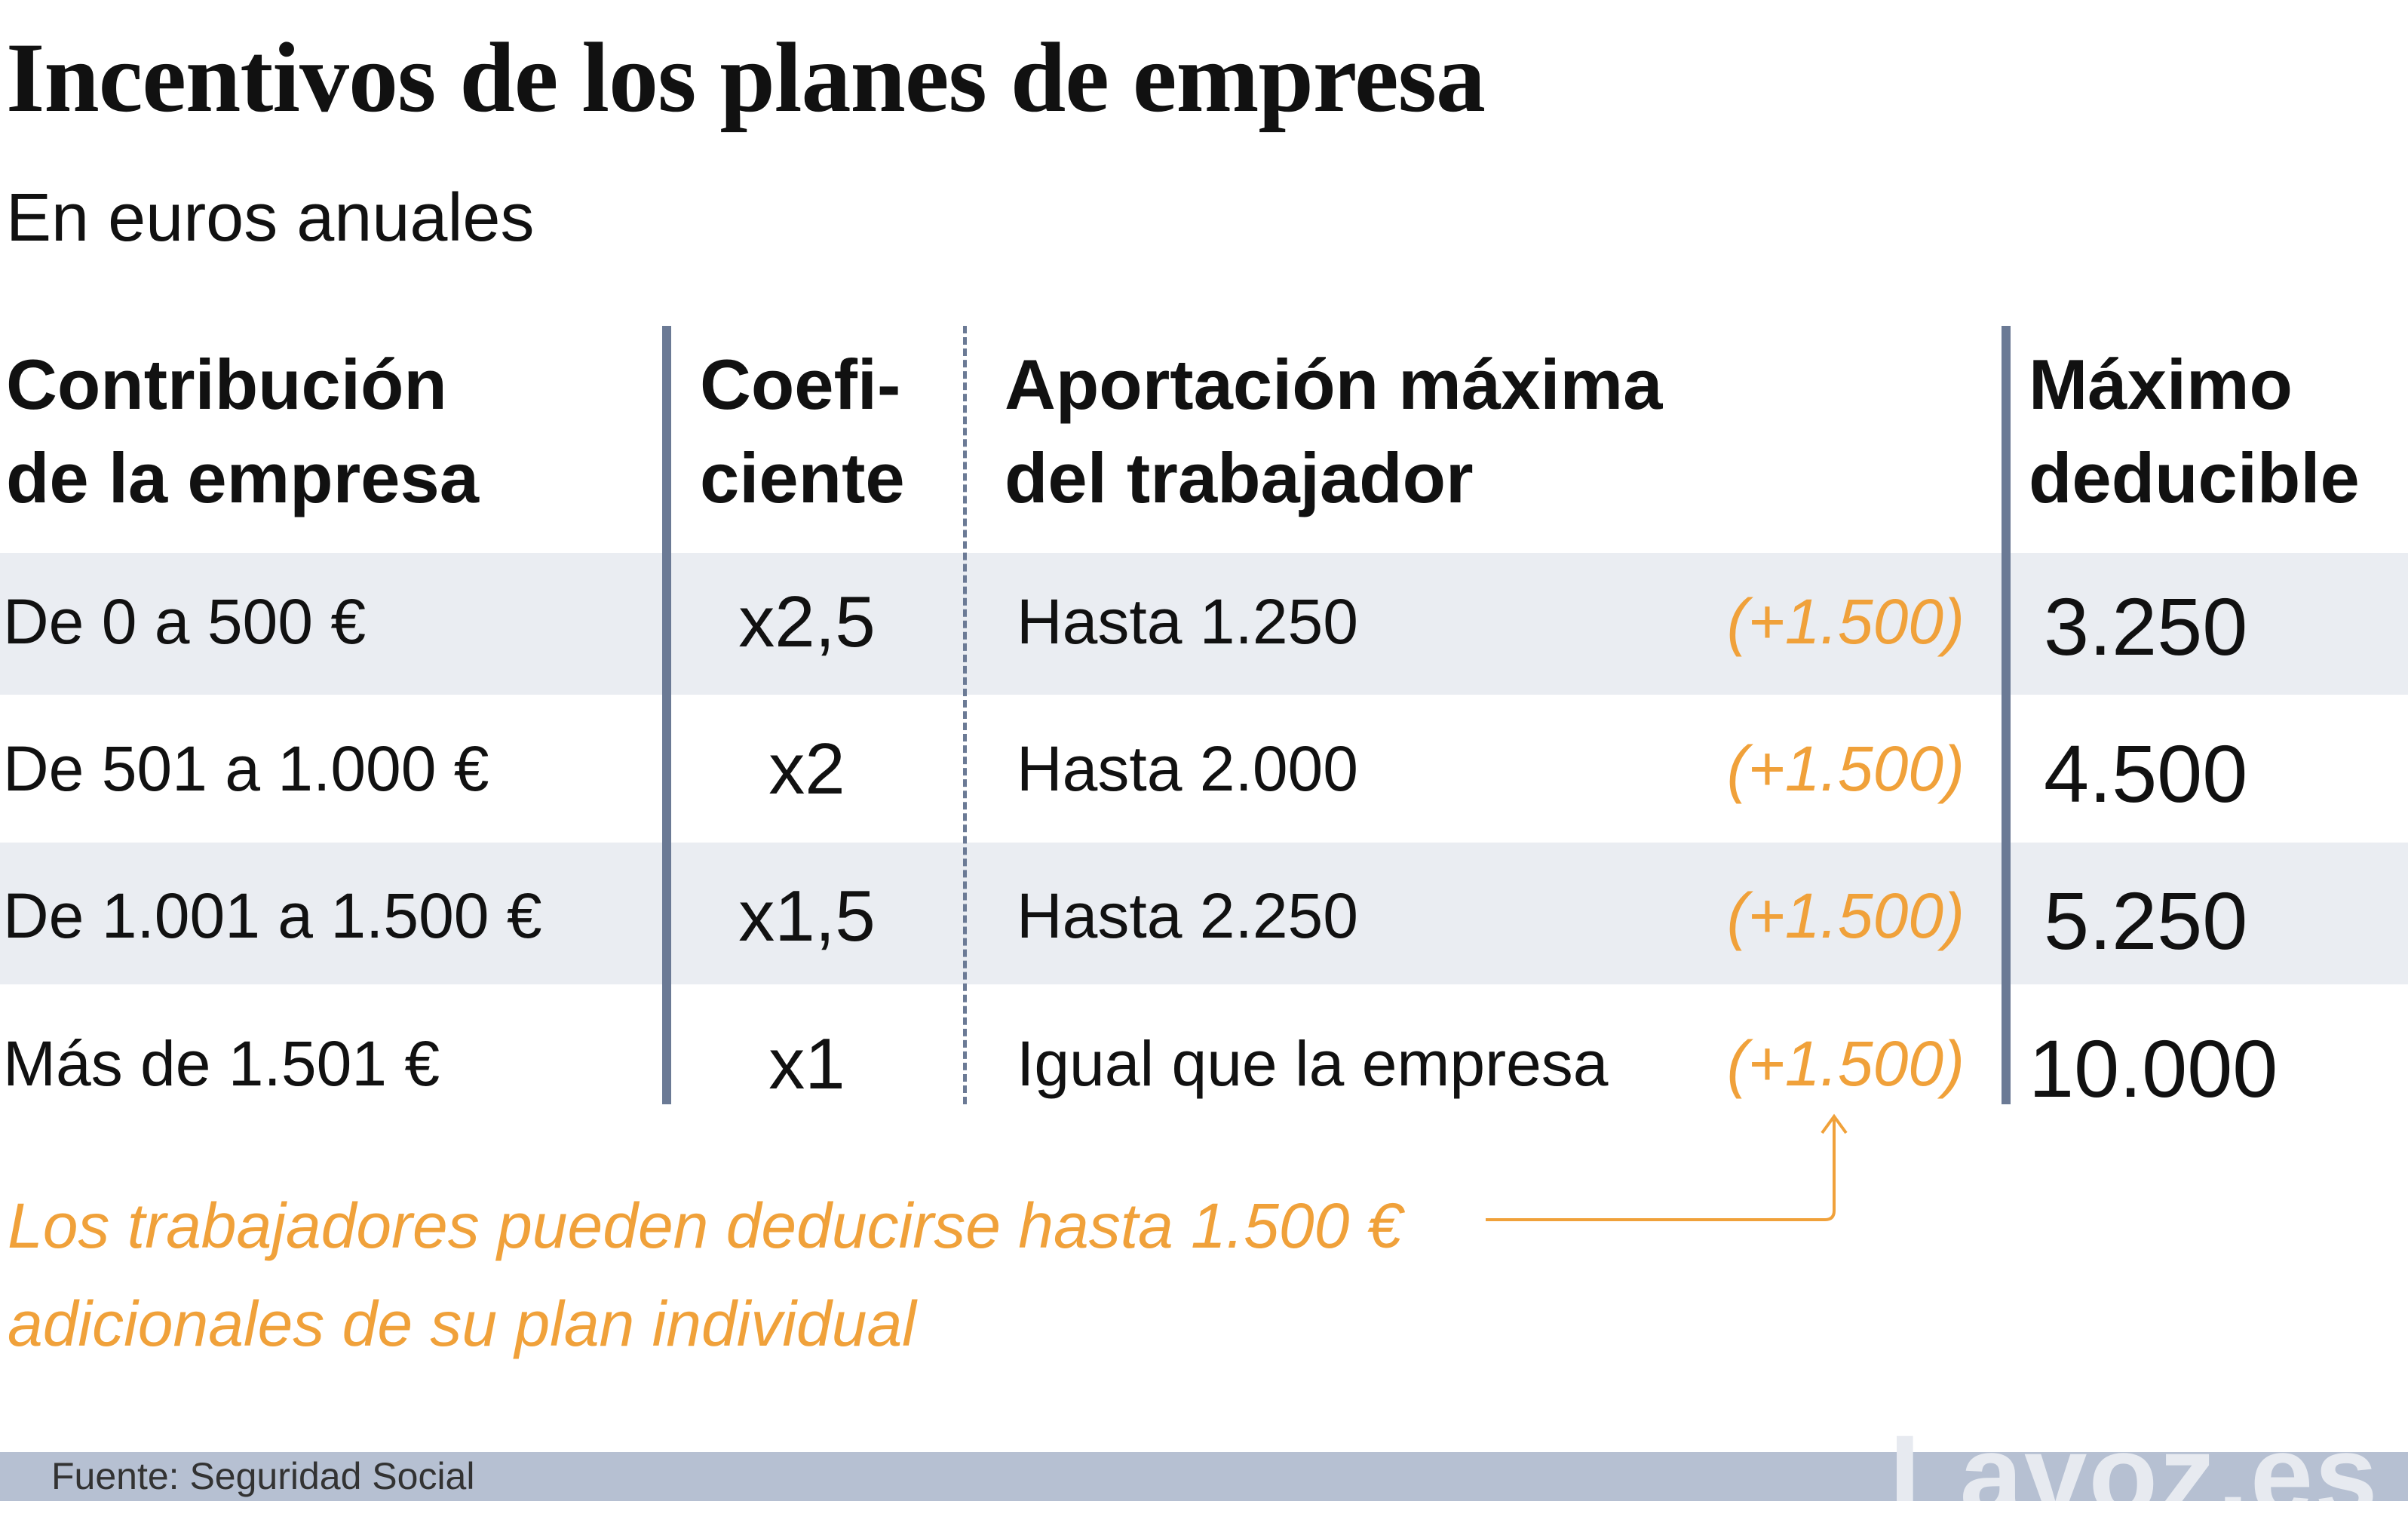  Describe the element at coordinates (807, 916) in the screenshot. I see `cell-coeficiente-3: x1,5` at that location.